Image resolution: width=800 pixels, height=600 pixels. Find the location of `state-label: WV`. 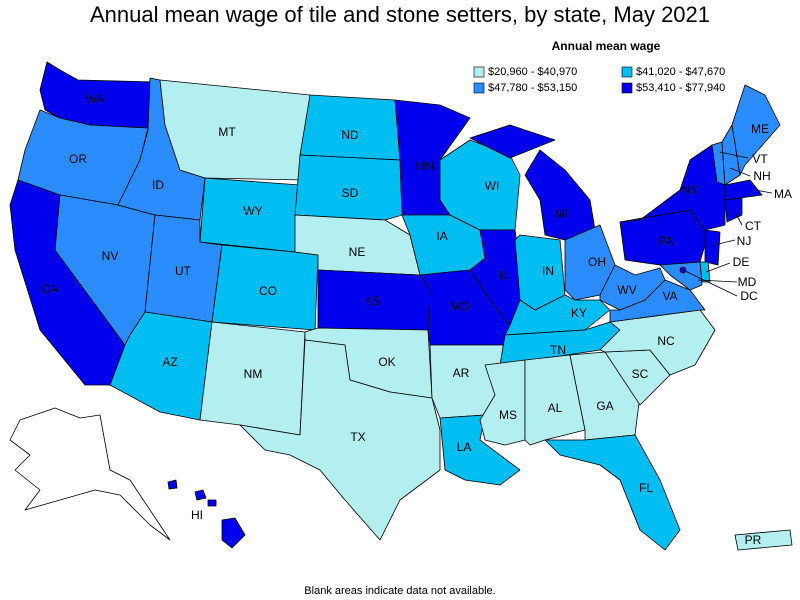

state-label: WV is located at coordinates (626, 290).